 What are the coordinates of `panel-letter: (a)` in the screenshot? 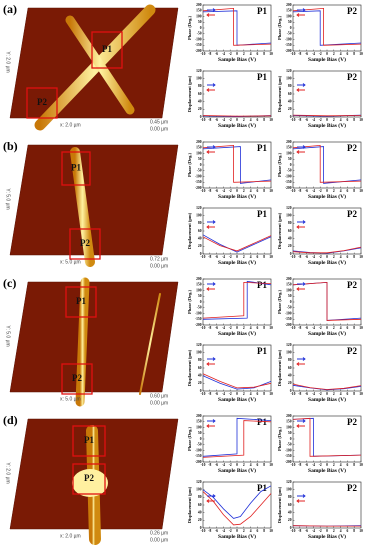 It's located at (10, 9).